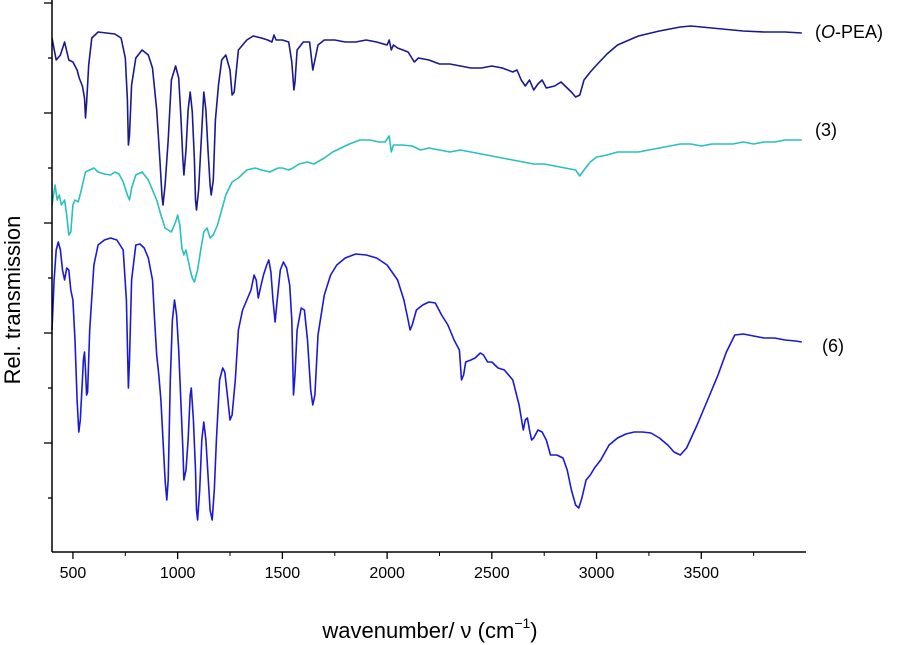 This screenshot has height=645, width=908. I want to click on series-label-3: (3), so click(826, 130).